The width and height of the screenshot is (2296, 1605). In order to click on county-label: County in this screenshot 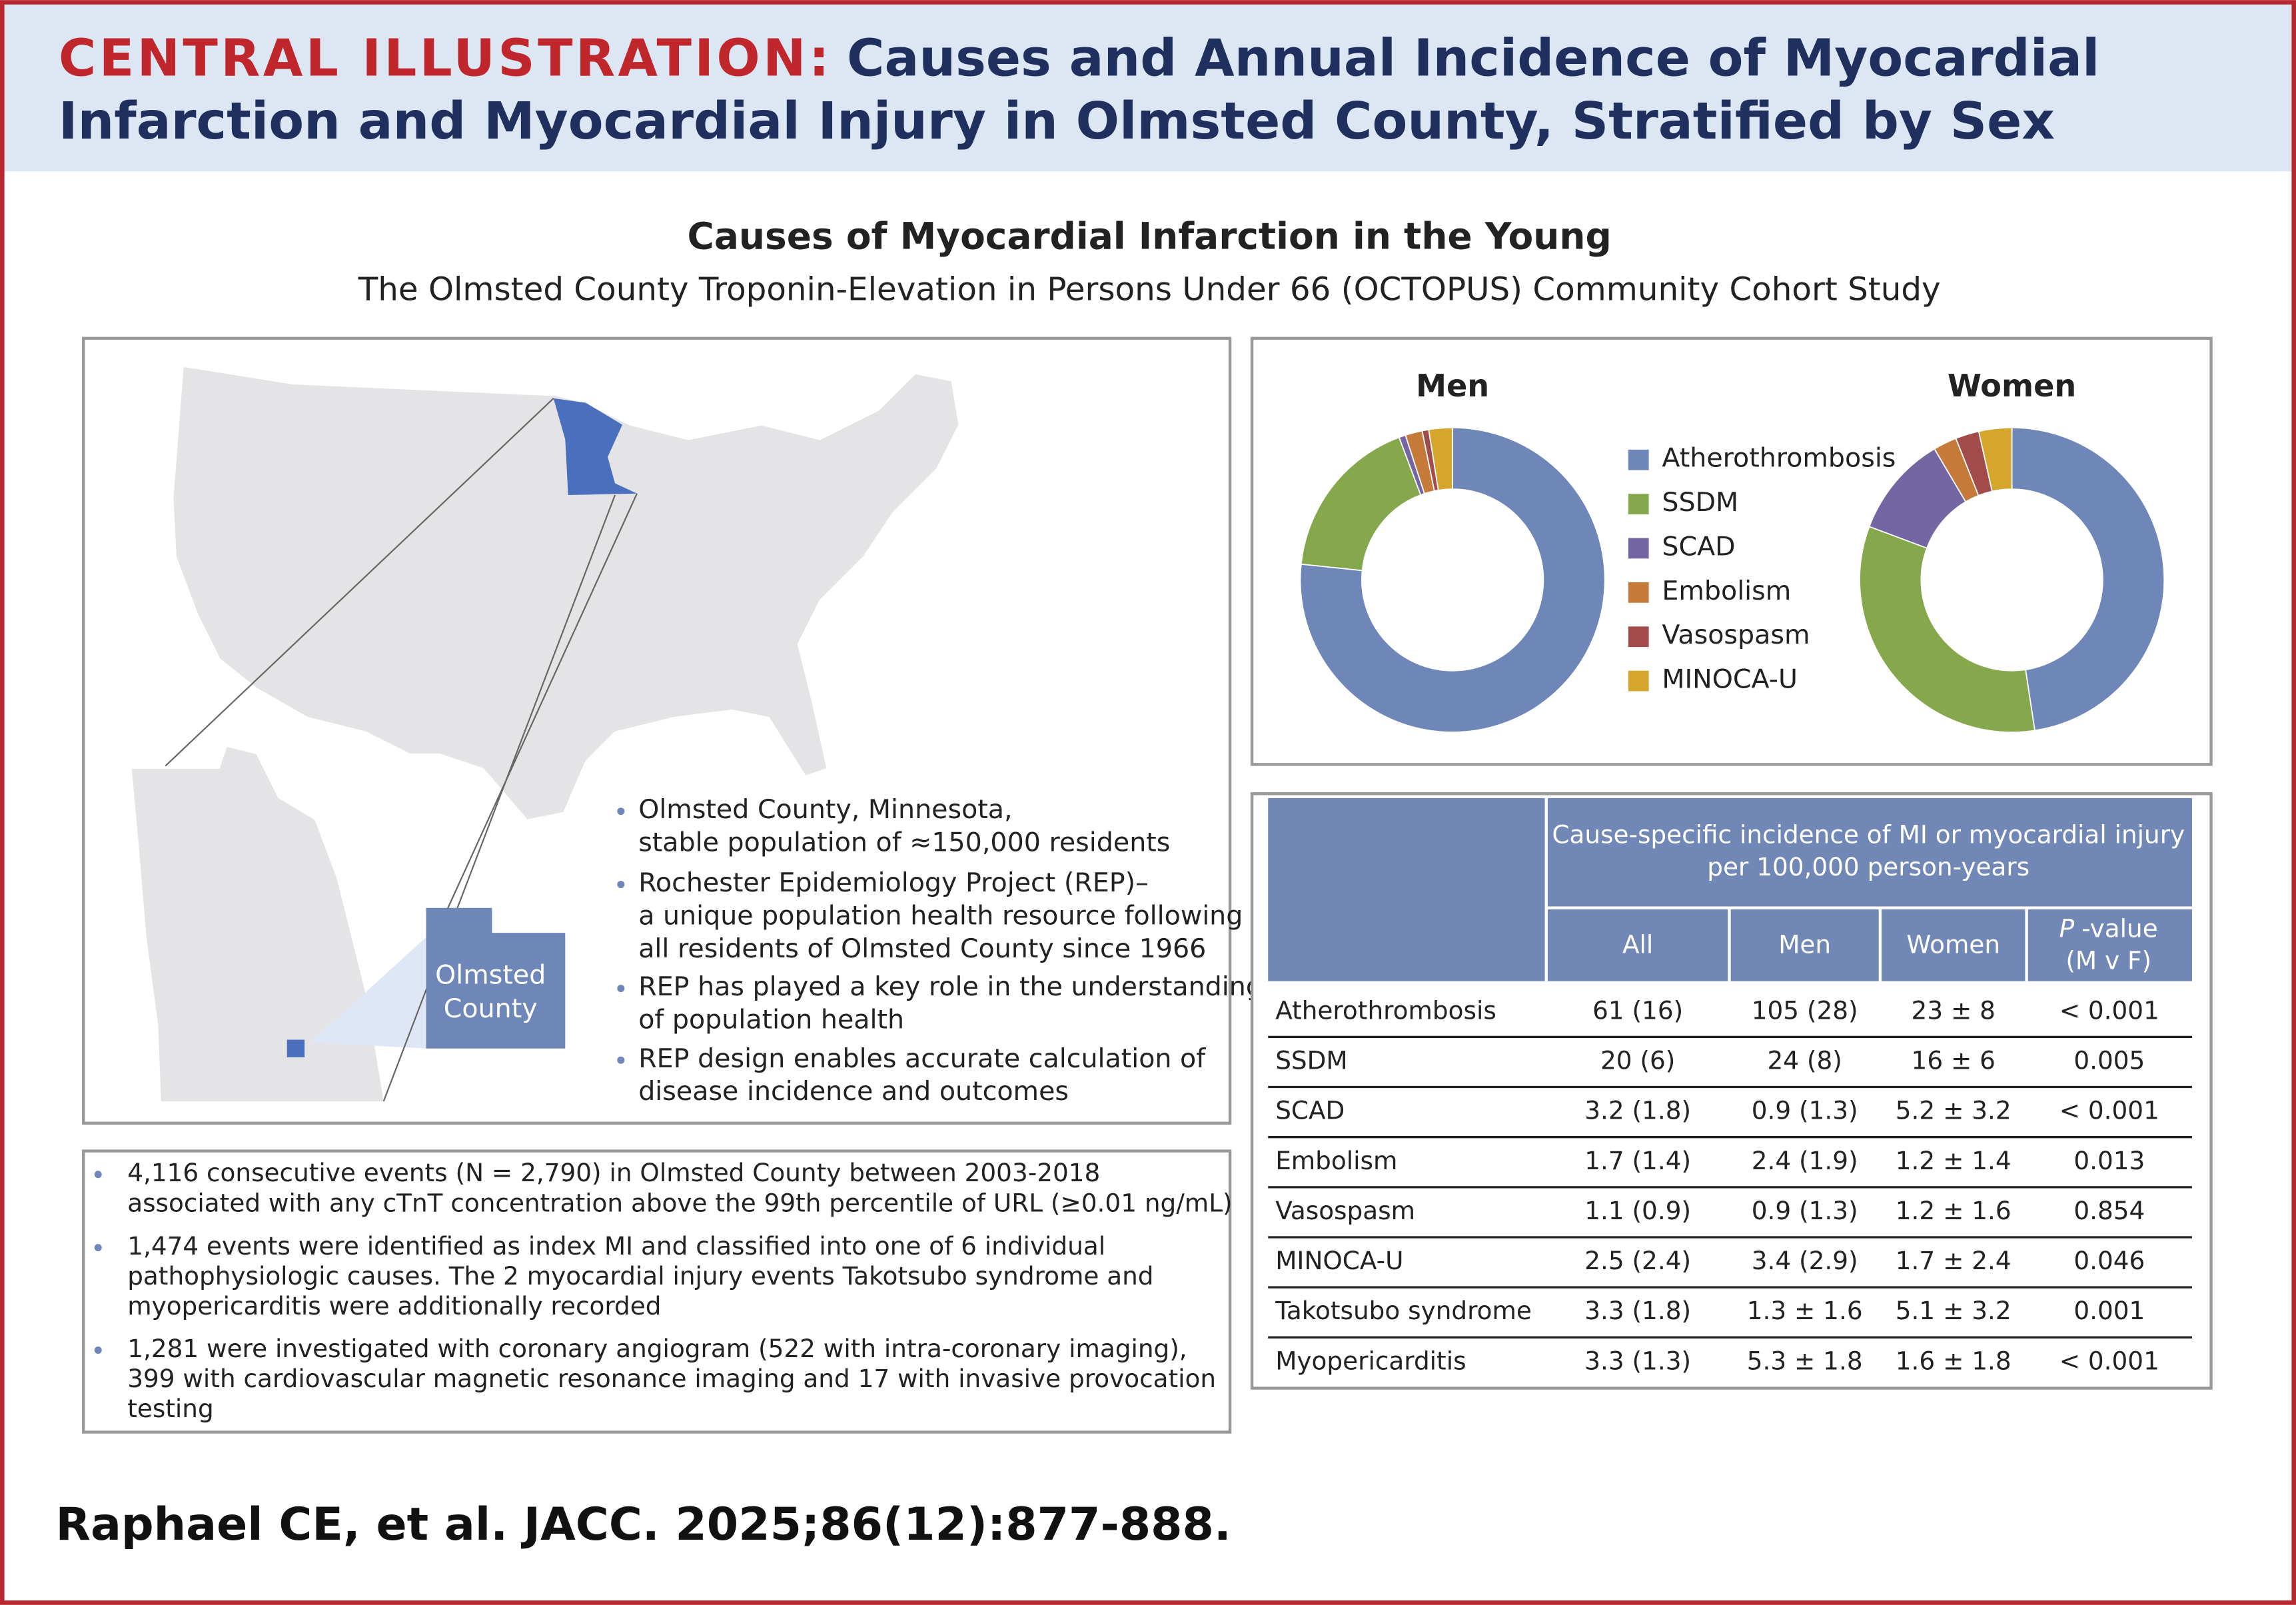, I will do `click(491, 1009)`.